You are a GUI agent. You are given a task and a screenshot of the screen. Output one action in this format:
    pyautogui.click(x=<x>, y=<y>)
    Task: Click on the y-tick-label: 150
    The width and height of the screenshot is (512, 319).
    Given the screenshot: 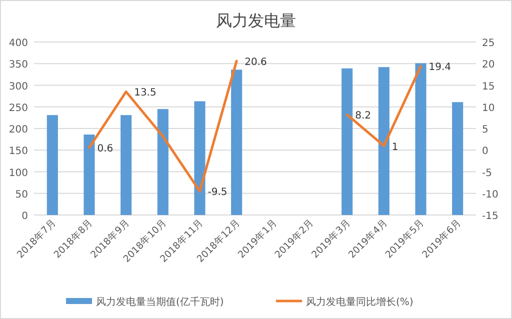 What is the action you would take?
    pyautogui.click(x=18, y=152)
    